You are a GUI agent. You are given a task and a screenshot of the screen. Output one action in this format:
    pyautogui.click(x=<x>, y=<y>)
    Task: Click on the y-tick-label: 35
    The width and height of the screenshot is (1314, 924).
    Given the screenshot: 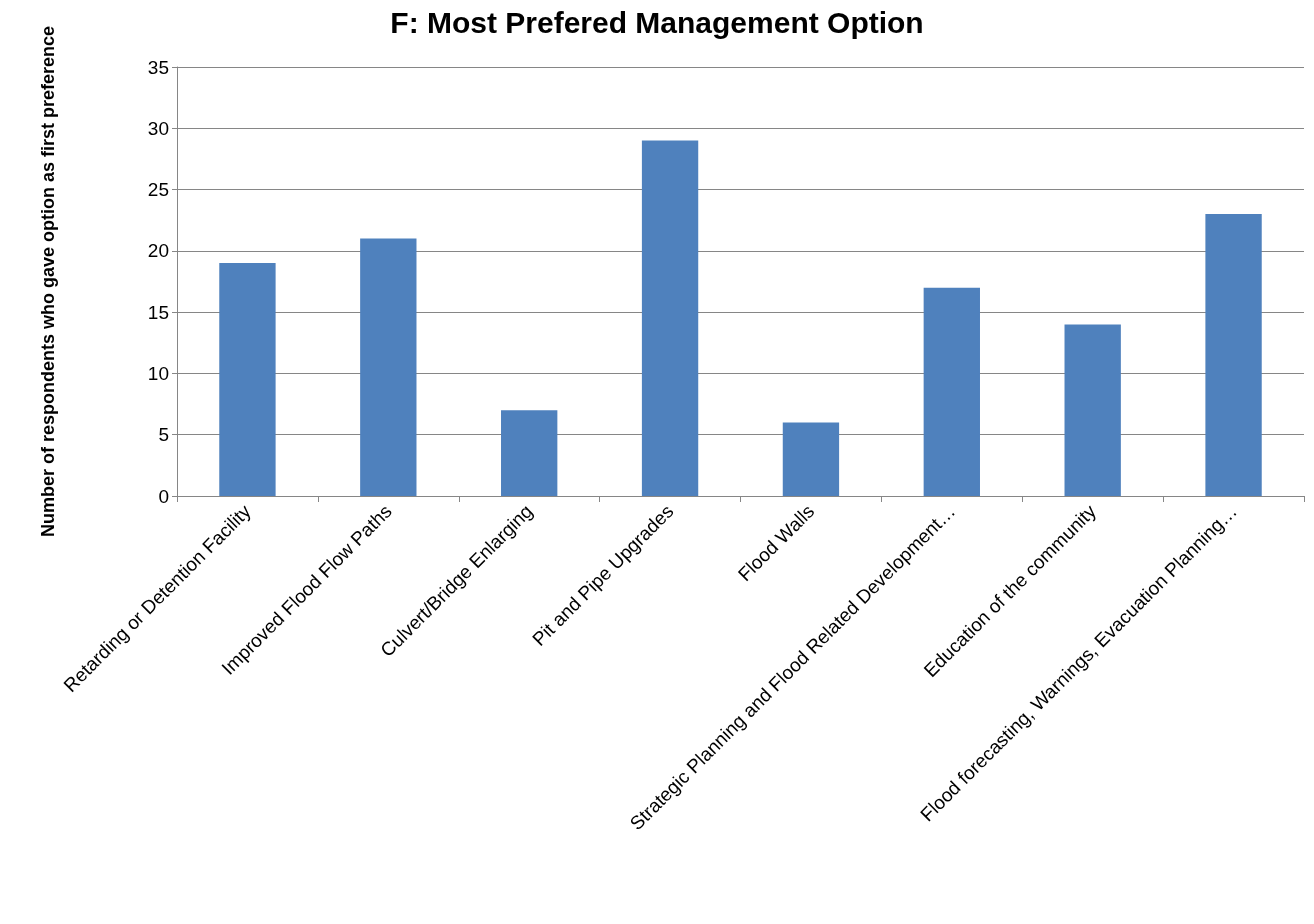 What is the action you would take?
    pyautogui.click(x=158, y=67)
    